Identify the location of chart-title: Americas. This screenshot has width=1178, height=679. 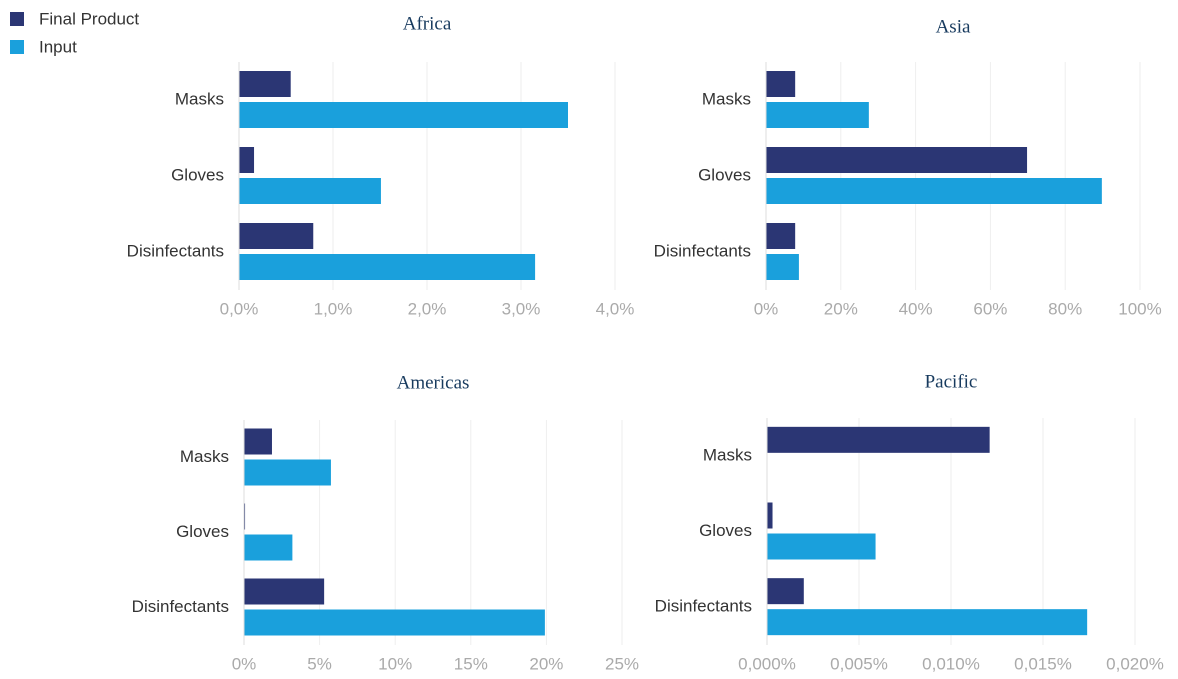
(433, 382).